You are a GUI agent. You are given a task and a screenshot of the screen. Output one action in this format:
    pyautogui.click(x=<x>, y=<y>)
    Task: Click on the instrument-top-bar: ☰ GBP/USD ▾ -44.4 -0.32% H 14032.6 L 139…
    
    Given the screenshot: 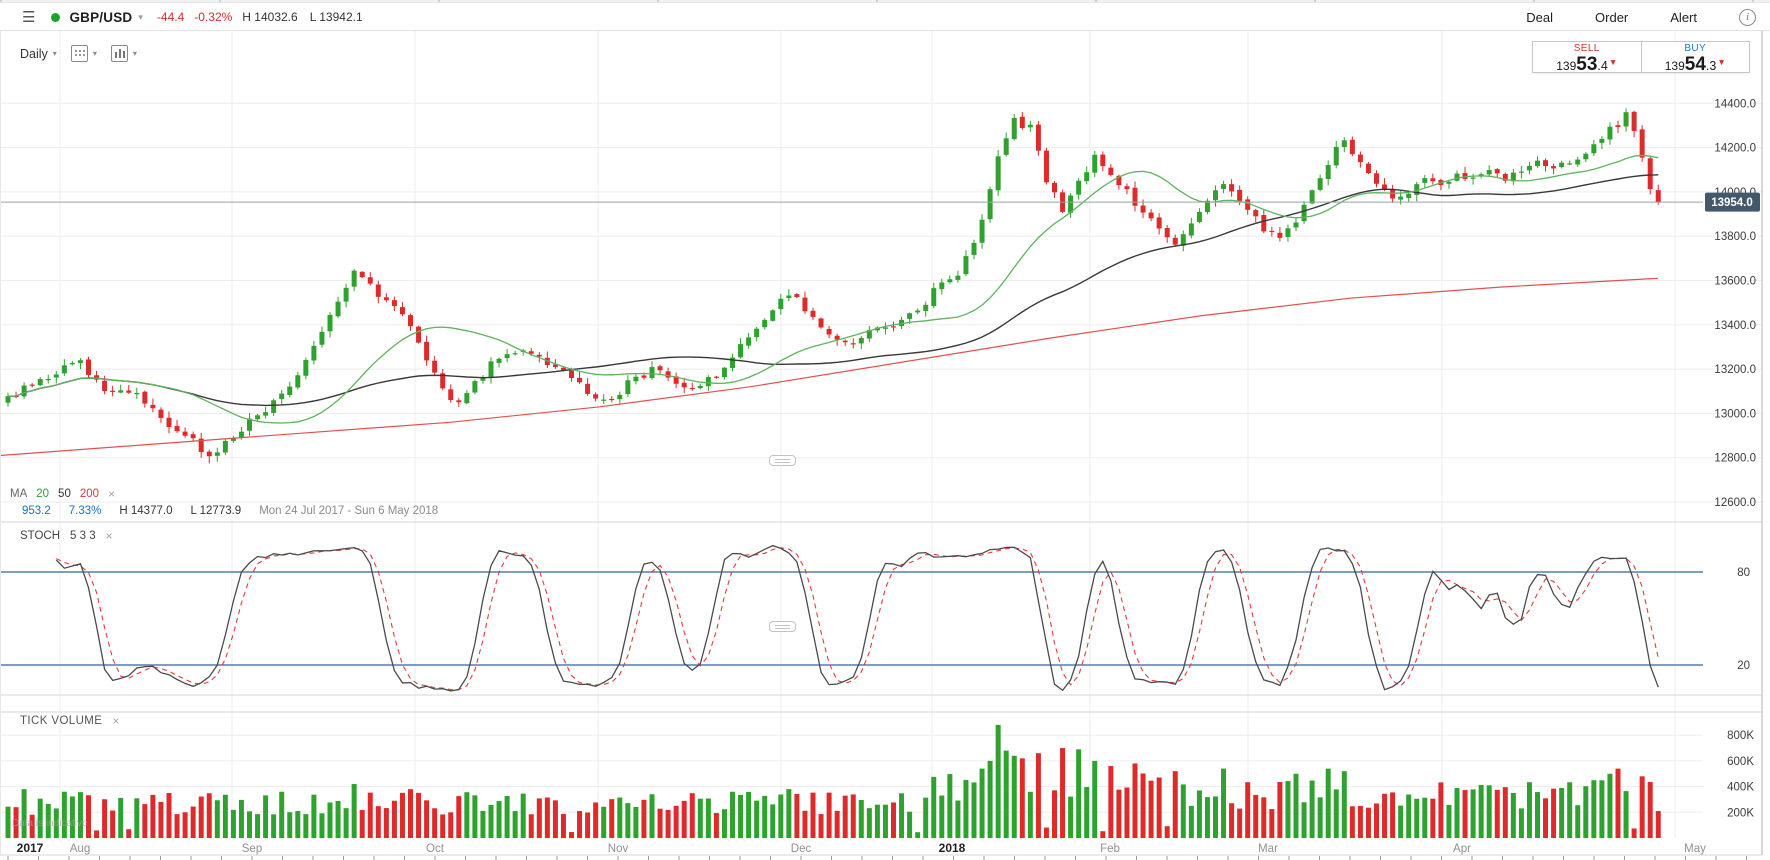 What is the action you would take?
    pyautogui.click(x=885, y=17)
    